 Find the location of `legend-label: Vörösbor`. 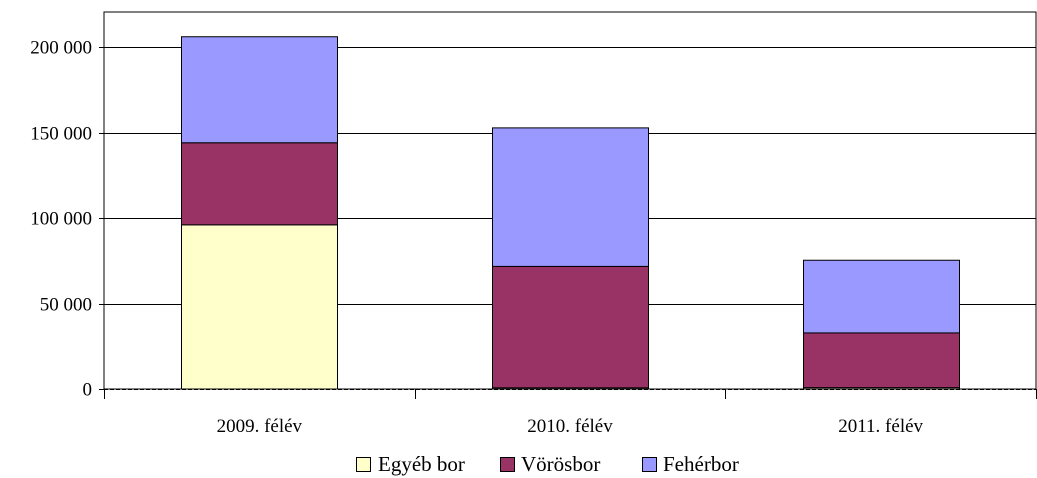

legend-label: Vörösbor is located at coordinates (560, 464).